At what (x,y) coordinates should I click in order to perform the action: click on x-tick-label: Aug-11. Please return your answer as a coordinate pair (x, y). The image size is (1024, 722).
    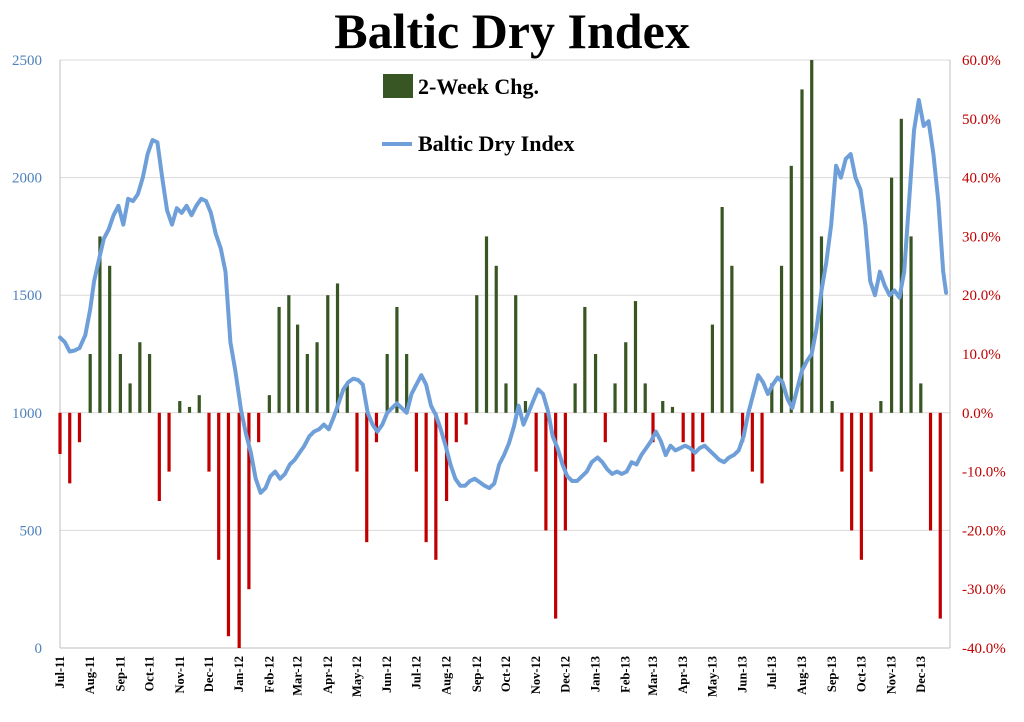
    Looking at the image, I should click on (90, 675).